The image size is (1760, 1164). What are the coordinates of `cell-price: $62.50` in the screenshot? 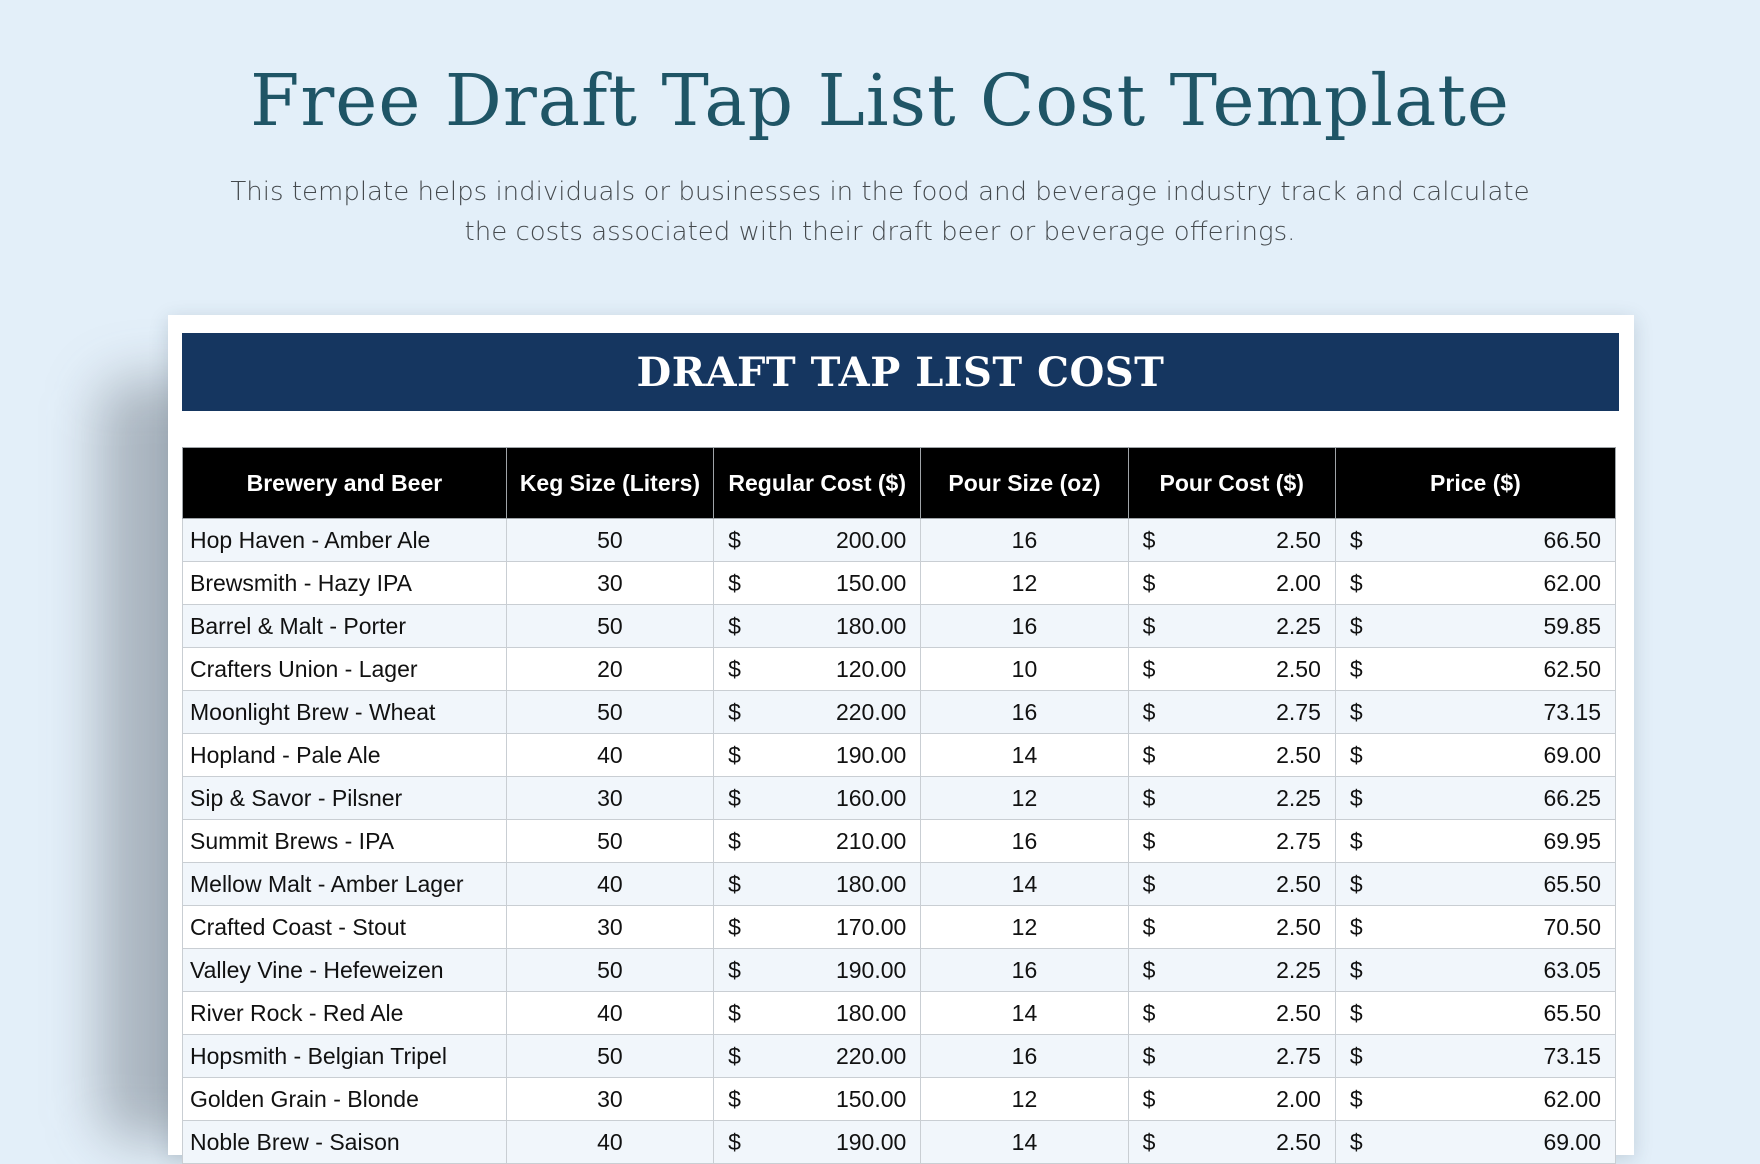 It's located at (1475, 669).